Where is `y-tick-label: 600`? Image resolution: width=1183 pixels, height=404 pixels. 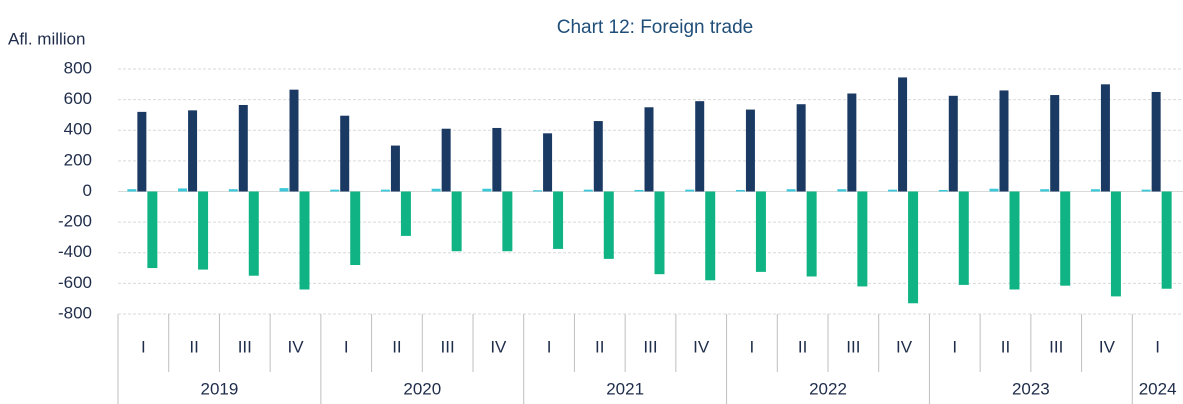
y-tick-label: 600 is located at coordinates (78, 98).